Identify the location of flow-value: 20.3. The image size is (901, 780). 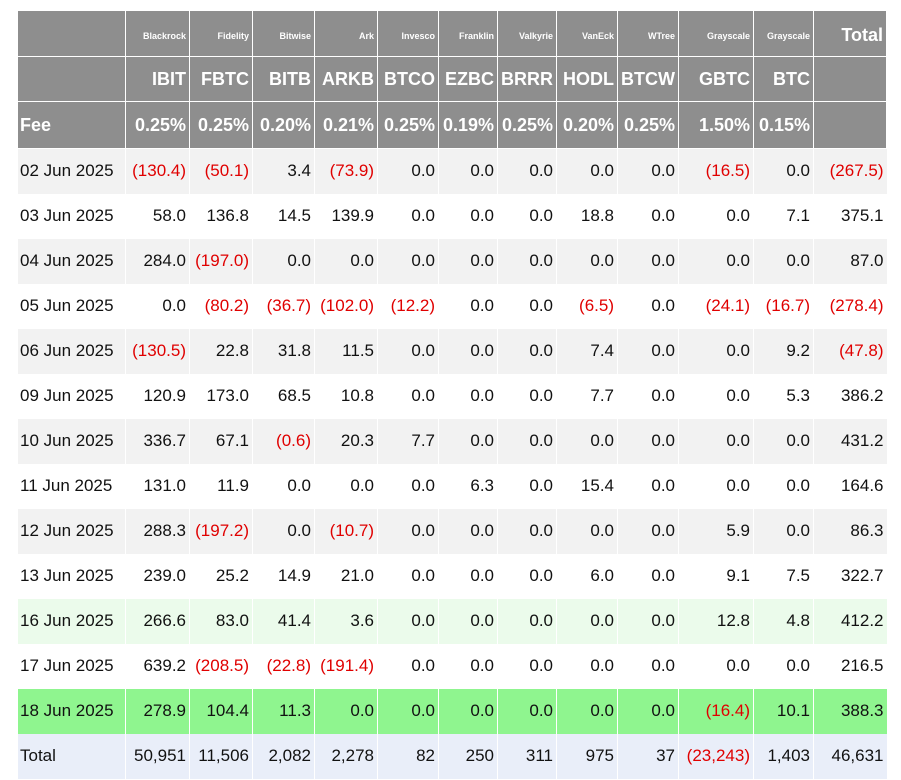
(346, 441).